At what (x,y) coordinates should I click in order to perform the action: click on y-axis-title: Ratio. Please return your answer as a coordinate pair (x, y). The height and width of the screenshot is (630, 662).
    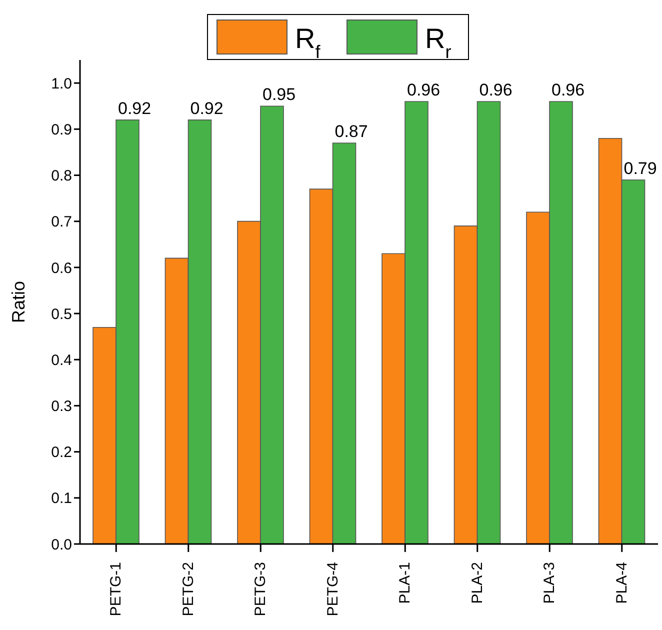
    Looking at the image, I should click on (18, 302).